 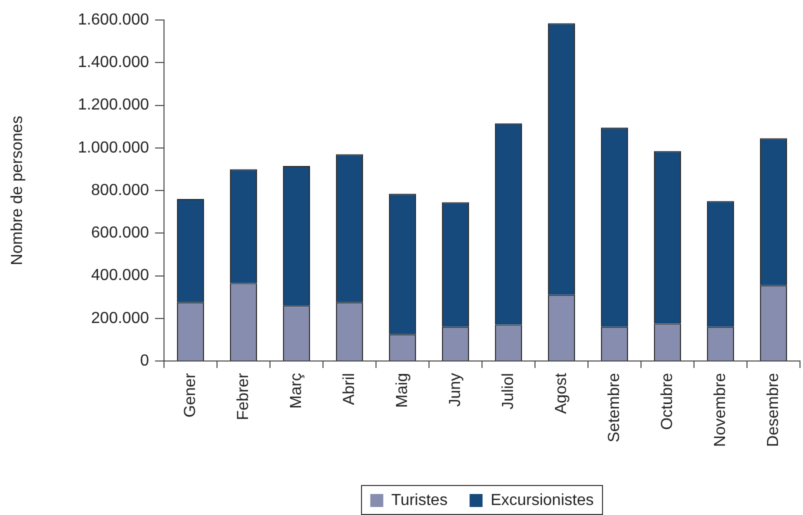 What do you see at coordinates (614, 407) in the screenshot?
I see `x-tick-label: Setembre` at bounding box center [614, 407].